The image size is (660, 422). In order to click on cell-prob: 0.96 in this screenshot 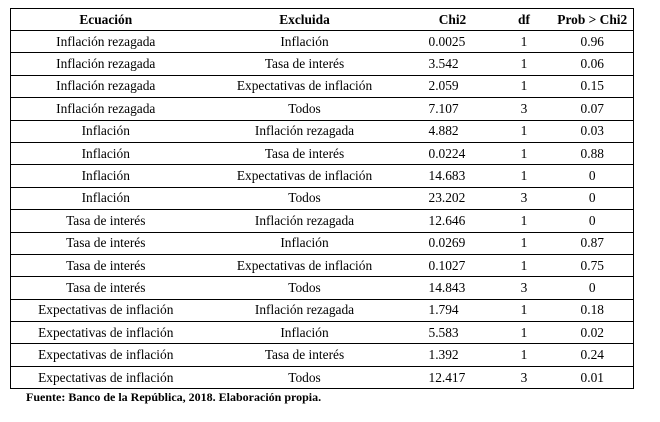, I will do `click(592, 42)`.